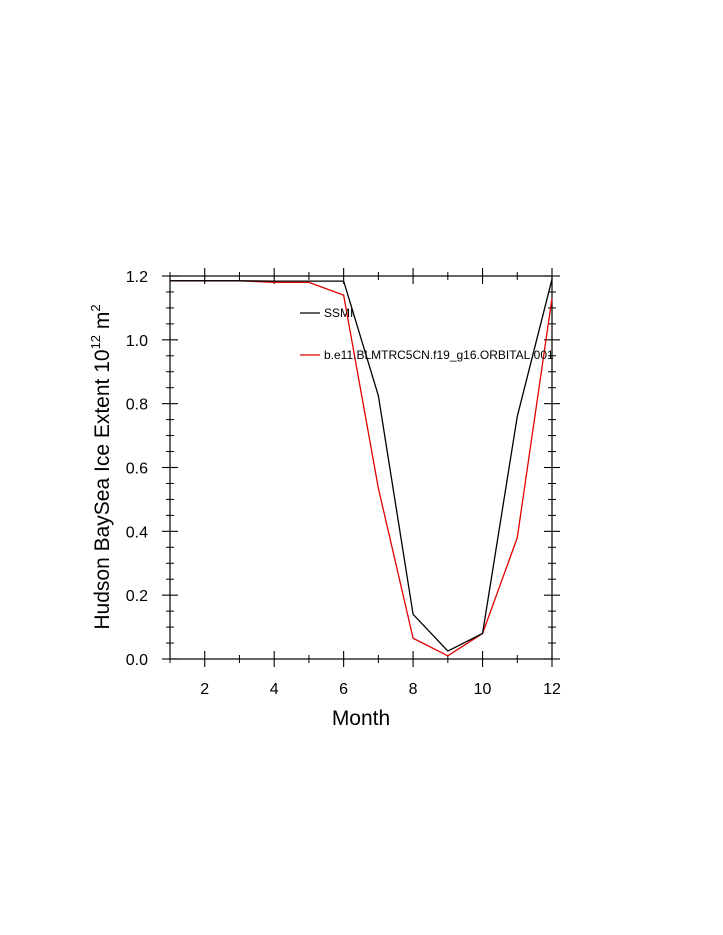 This screenshot has height=935, width=723. Describe the element at coordinates (413, 689) in the screenshot. I see `x-tick-label-8: 8` at that location.